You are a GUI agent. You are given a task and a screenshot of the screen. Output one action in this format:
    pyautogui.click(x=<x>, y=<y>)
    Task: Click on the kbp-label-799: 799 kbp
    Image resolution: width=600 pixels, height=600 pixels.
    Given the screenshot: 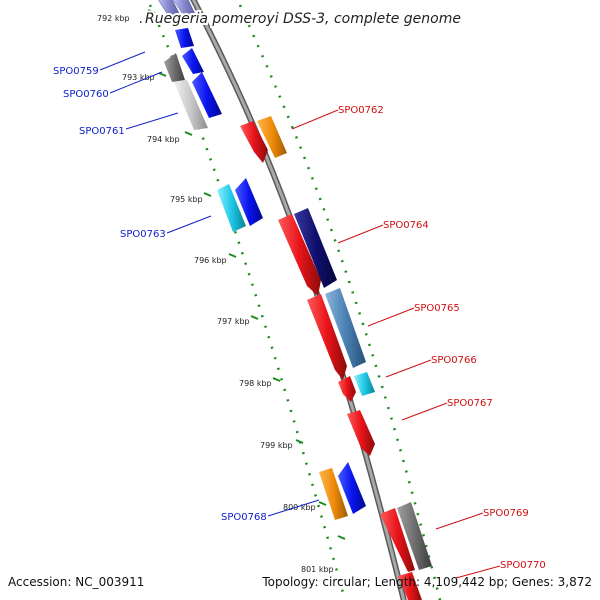 What is the action you would take?
    pyautogui.click(x=276, y=445)
    